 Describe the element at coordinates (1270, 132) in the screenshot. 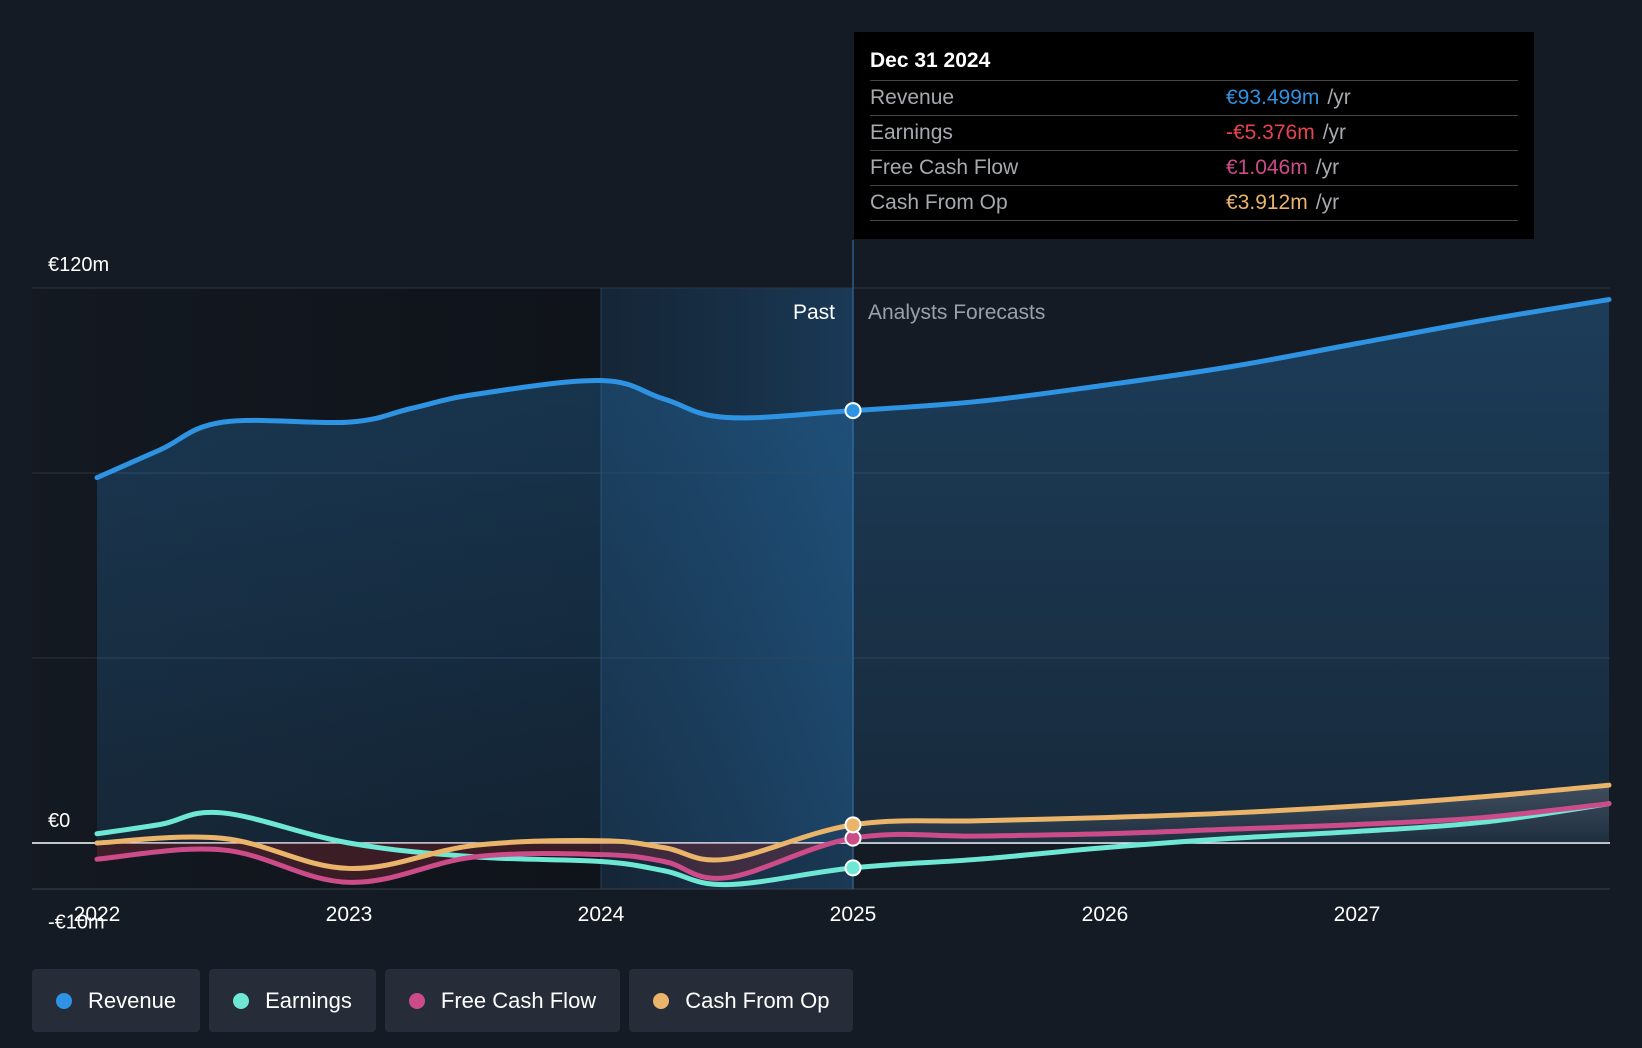

I see `tooltip-value: -€5.376m` at that location.